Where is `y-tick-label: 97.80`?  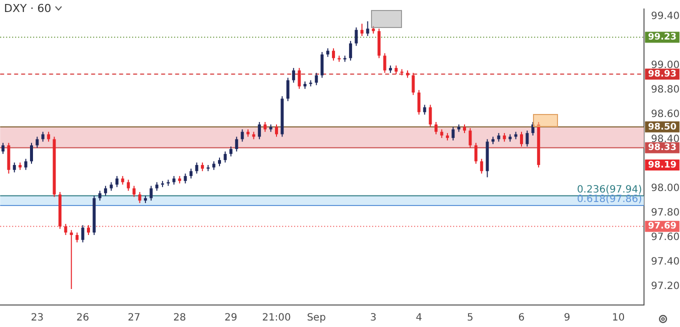 y-tick-label: 97.80 is located at coordinates (665, 212).